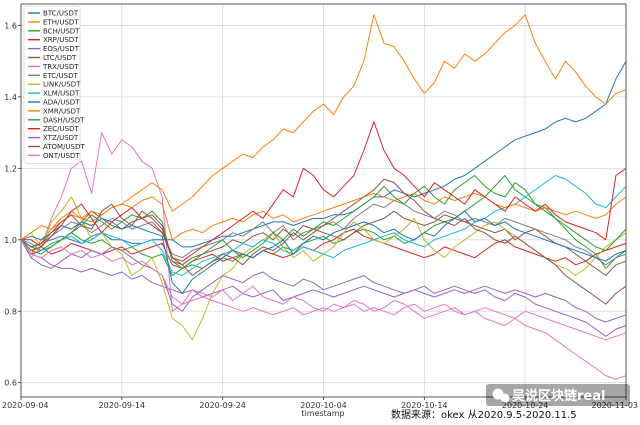 This screenshot has width=640, height=425. I want to click on watermark: 吴说区块链real, so click(558, 395).